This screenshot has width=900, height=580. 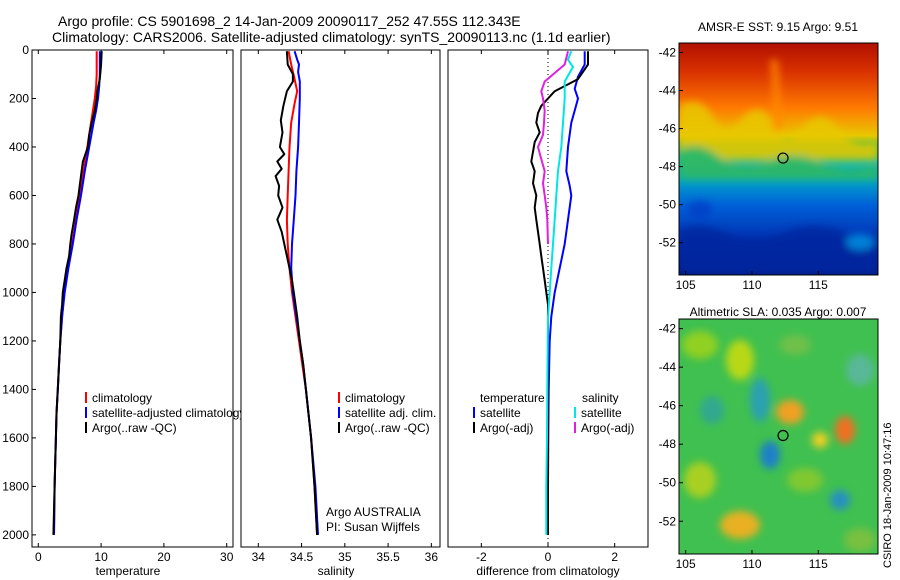 What do you see at coordinates (744, 169) in the screenshot?
I see `sst-map-axes: 105 110 115 -42 -44 -46 -48 -50 -52` at bounding box center [744, 169].